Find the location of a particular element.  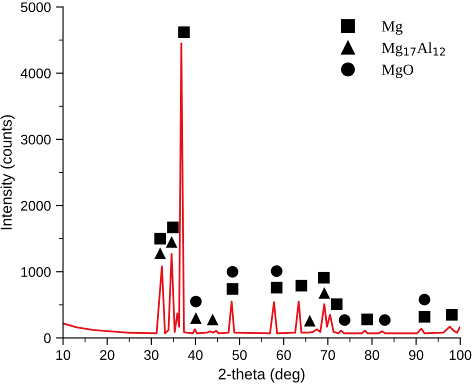

x-tick-label: 10 is located at coordinates (63, 355).